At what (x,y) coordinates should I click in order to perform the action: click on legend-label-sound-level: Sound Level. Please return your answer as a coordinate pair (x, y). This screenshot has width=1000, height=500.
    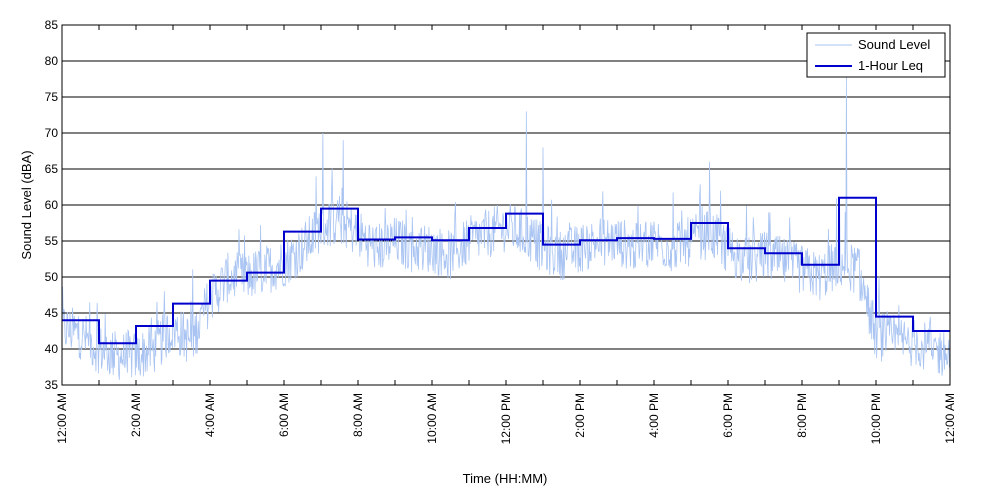
    Looking at the image, I should click on (894, 44).